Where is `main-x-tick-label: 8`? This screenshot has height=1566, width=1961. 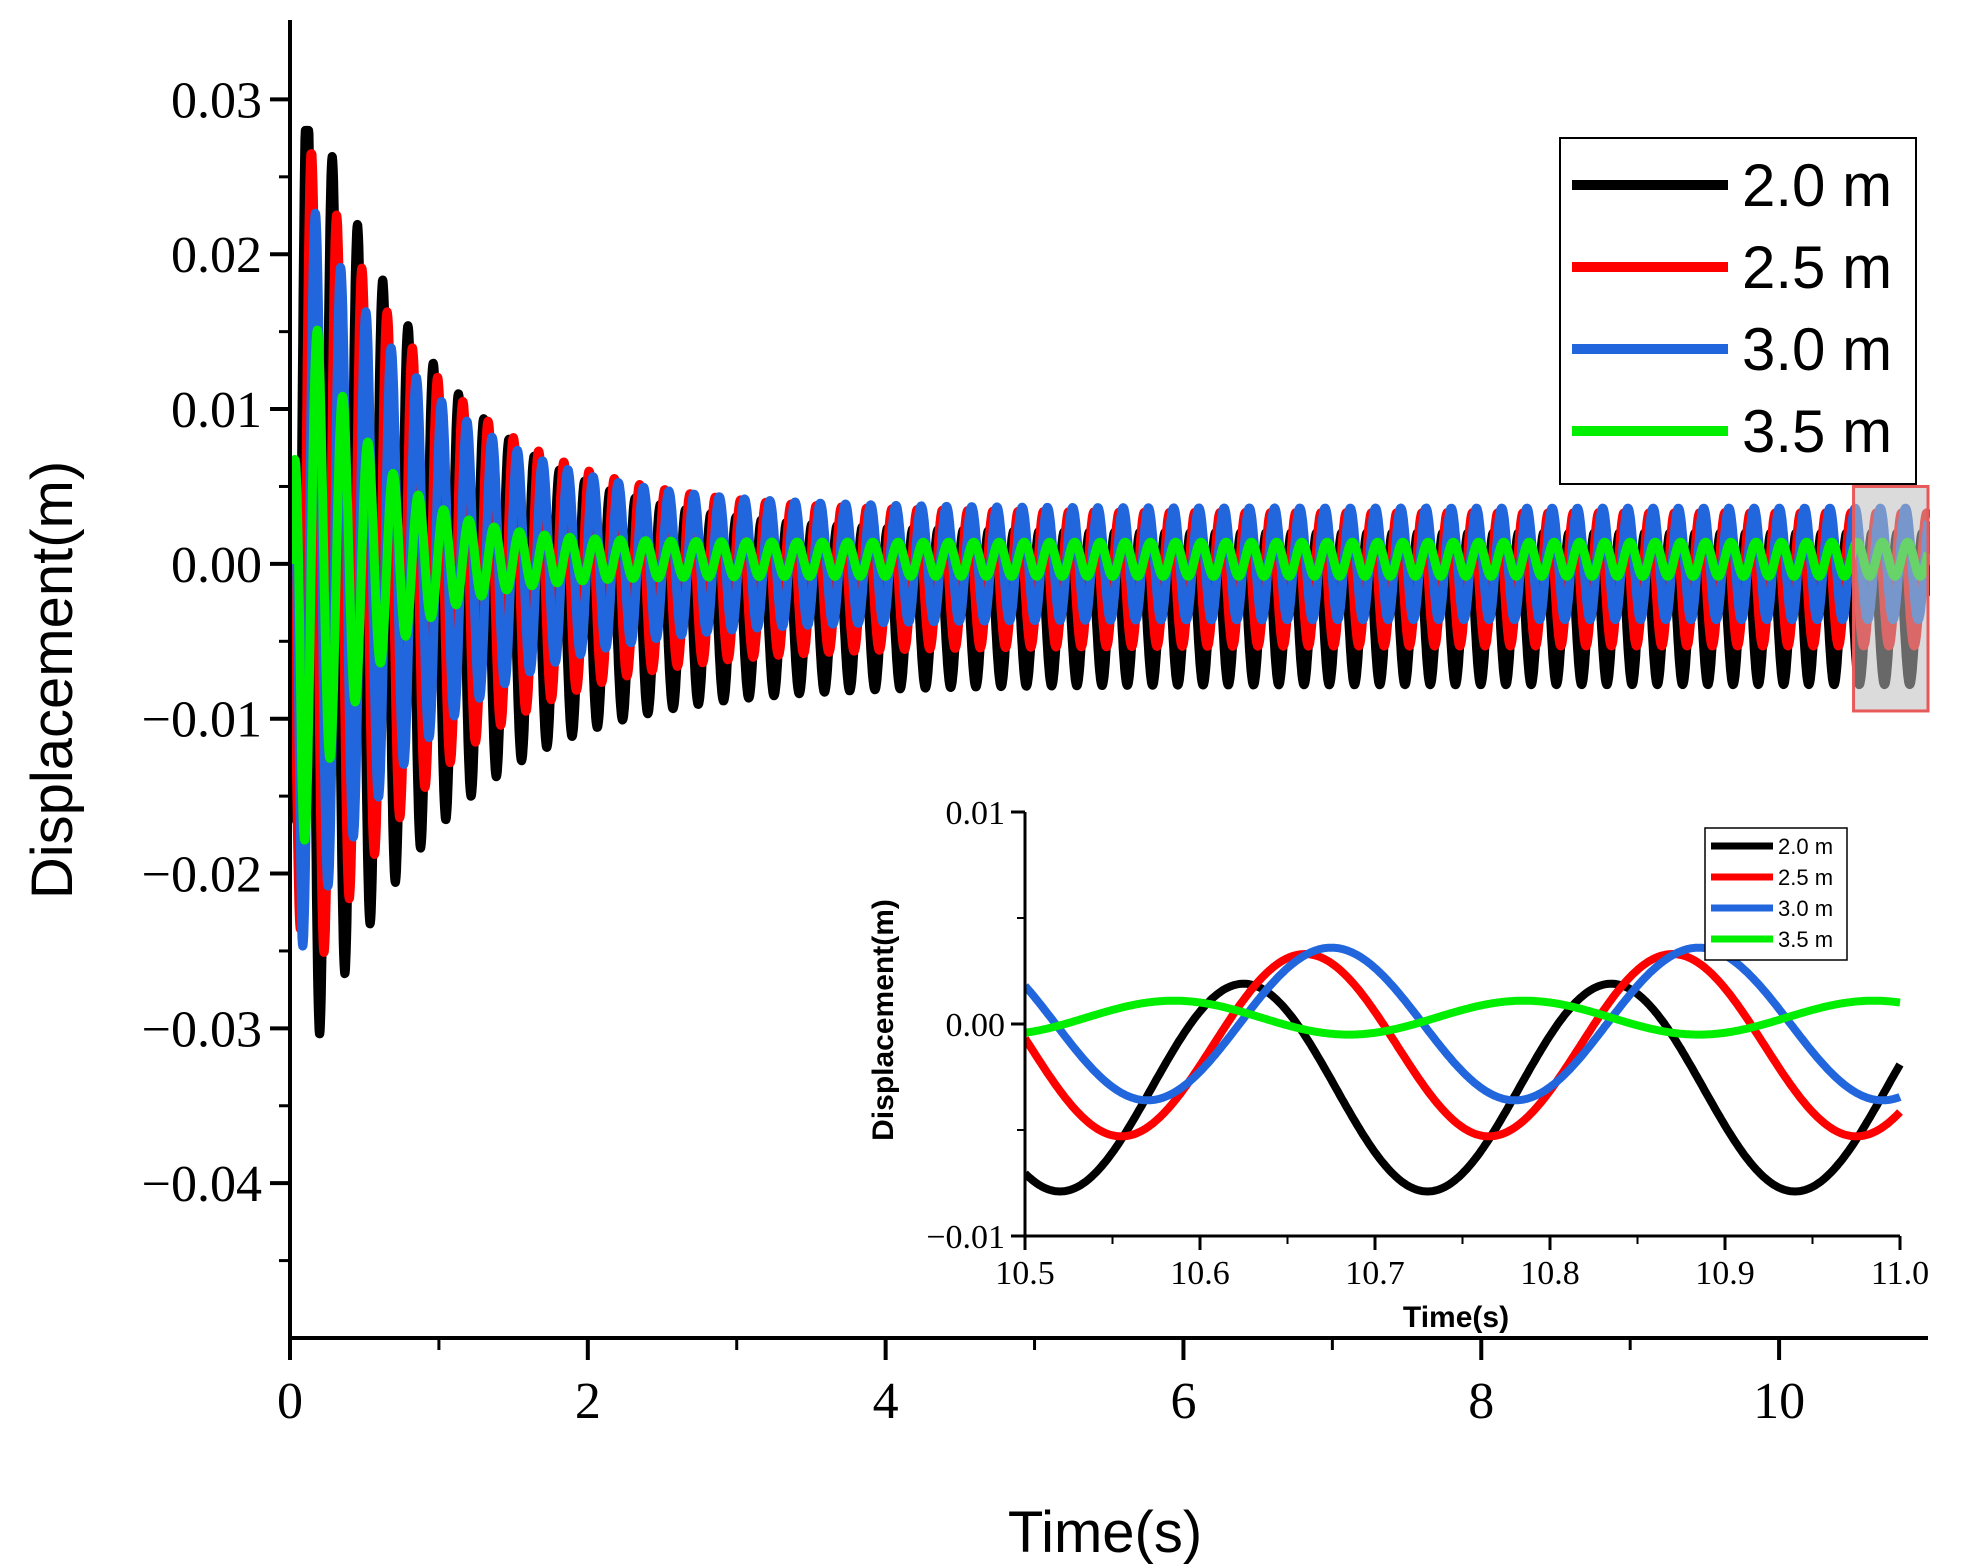 main-x-tick-label: 8 is located at coordinates (1481, 1401).